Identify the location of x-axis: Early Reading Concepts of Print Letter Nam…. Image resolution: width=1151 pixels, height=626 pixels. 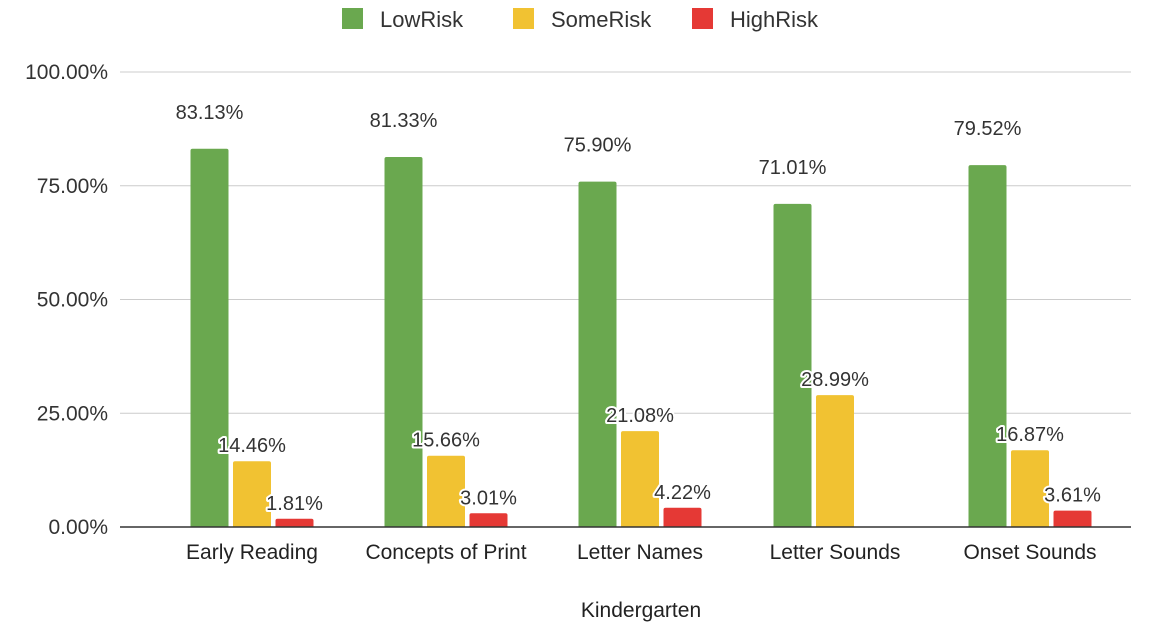
(625, 545).